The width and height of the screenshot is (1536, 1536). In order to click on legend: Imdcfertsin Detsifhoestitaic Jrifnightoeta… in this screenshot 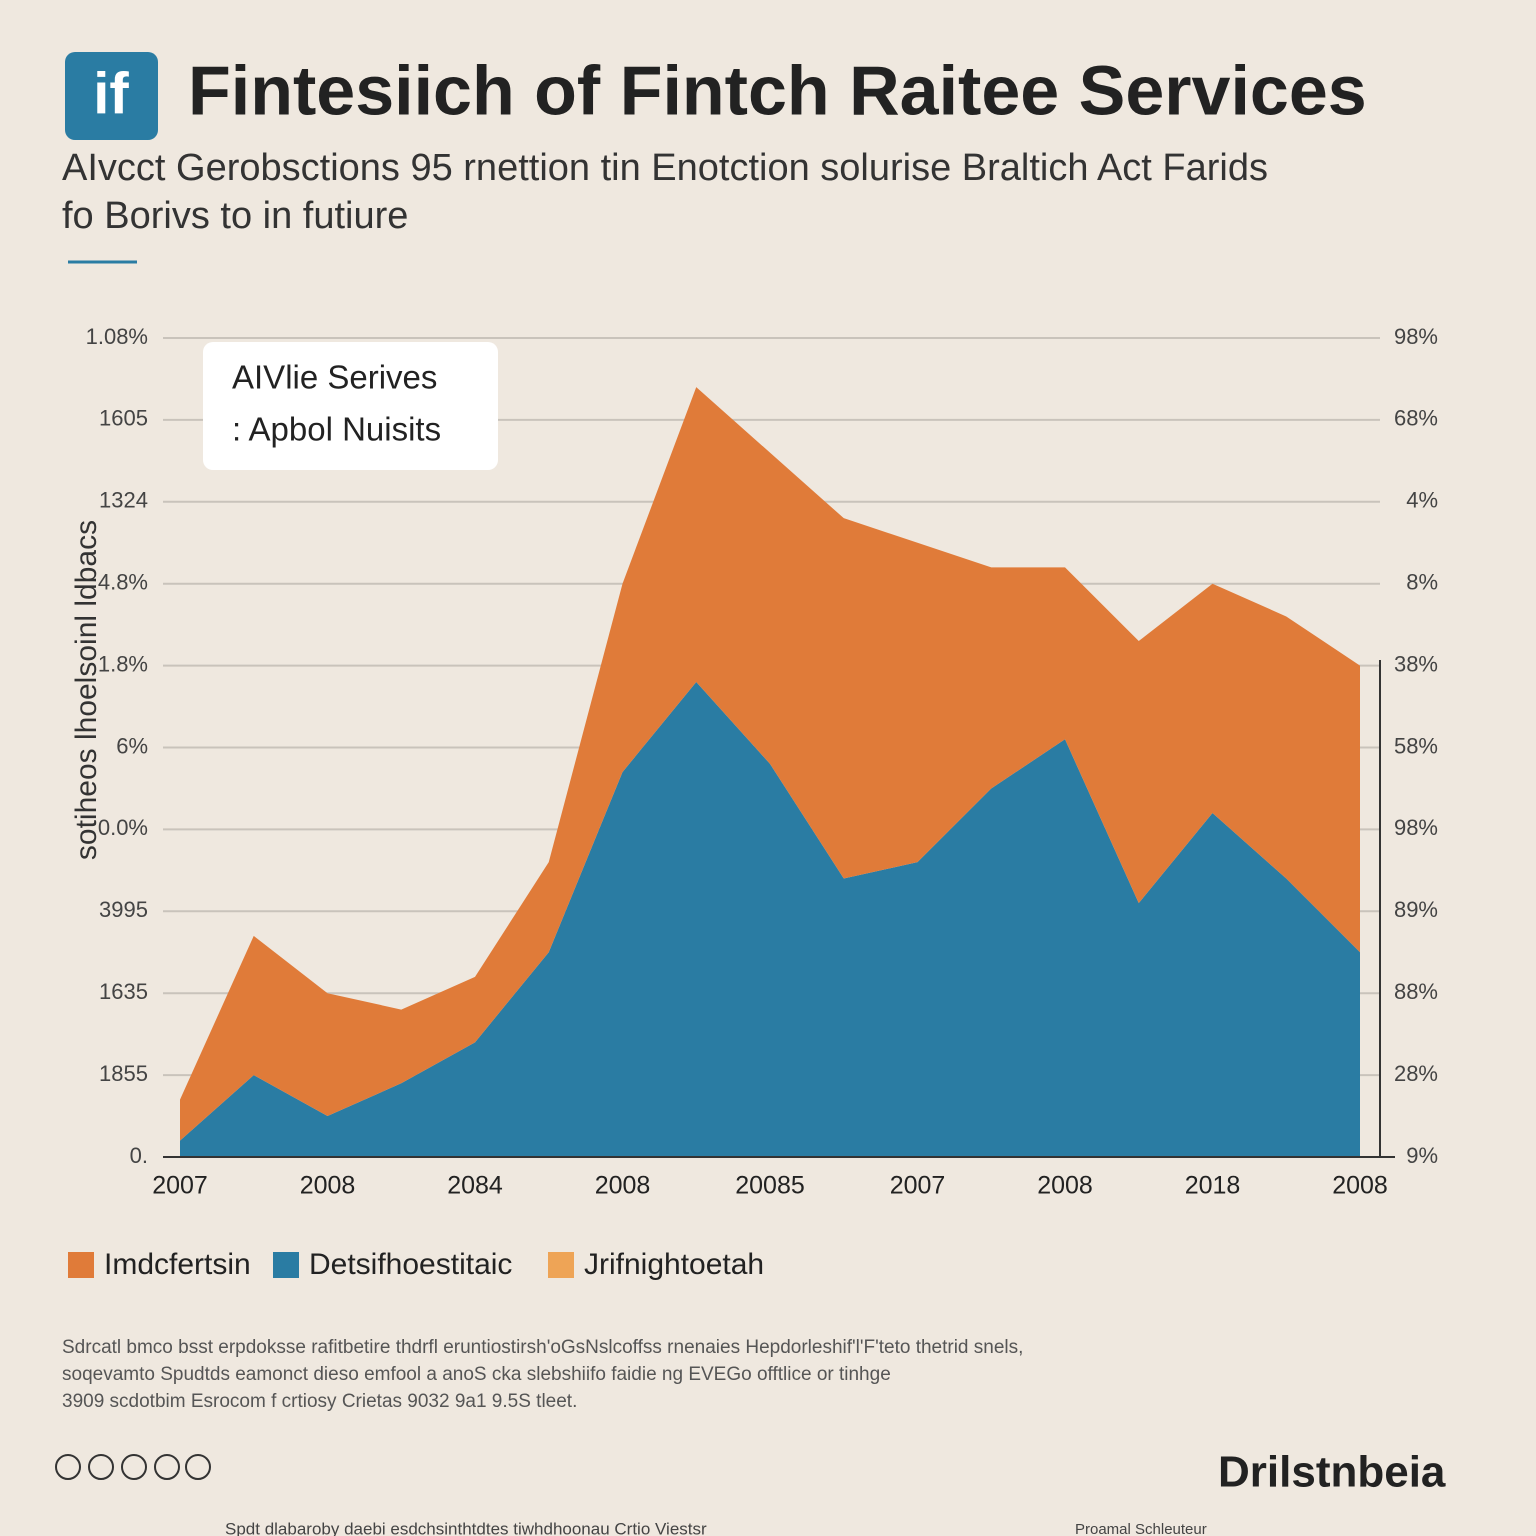, I will do `click(416, 1264)`.